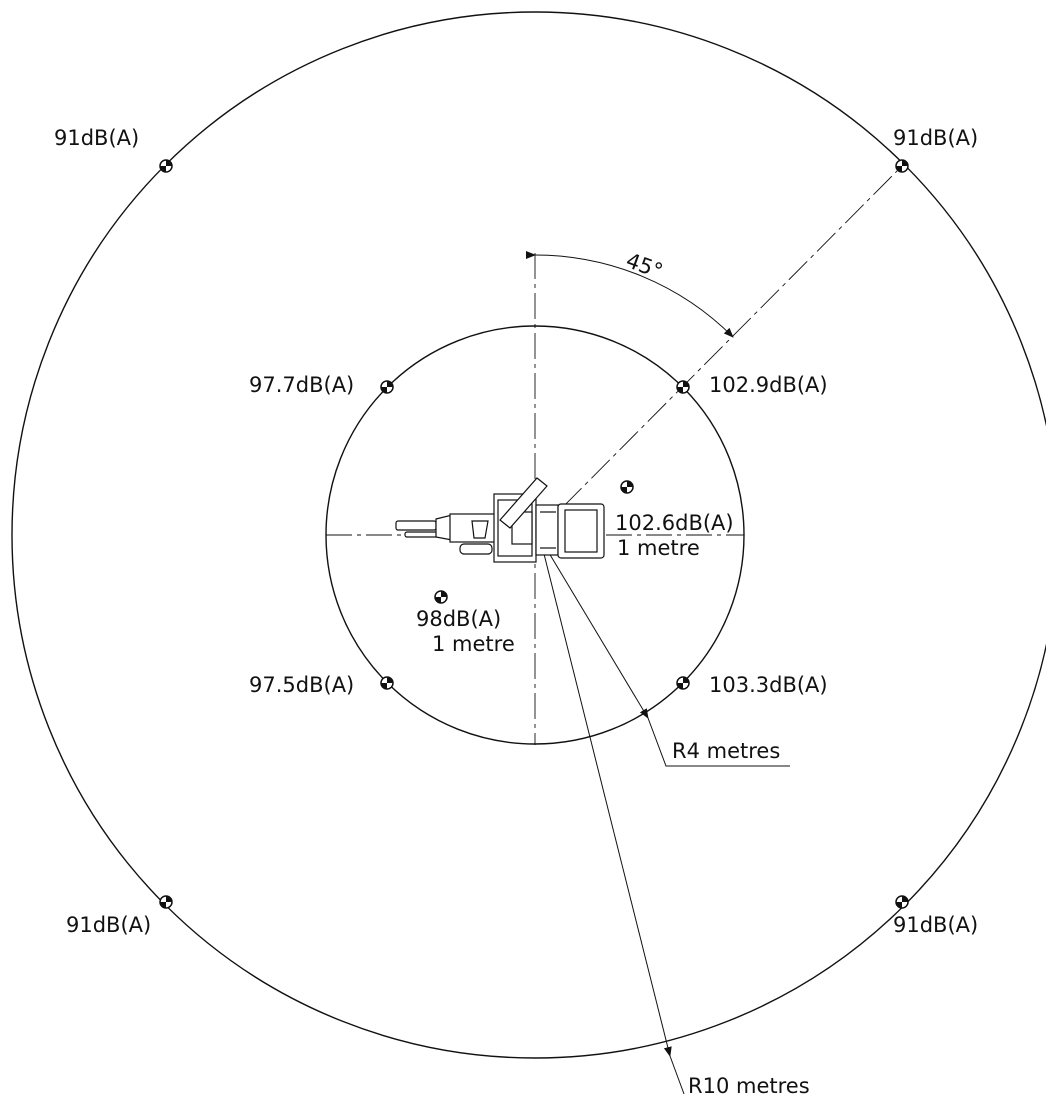  I want to click on radius-leader-outer, so click(677, 1075).